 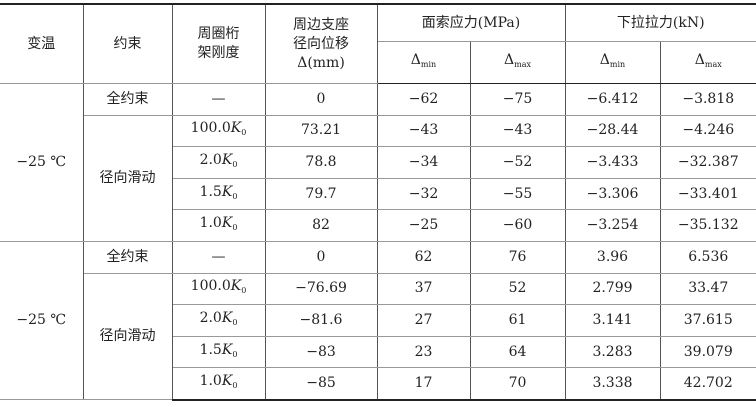 What do you see at coordinates (42, 43) in the screenshot?
I see `header-cell: 变温` at bounding box center [42, 43].